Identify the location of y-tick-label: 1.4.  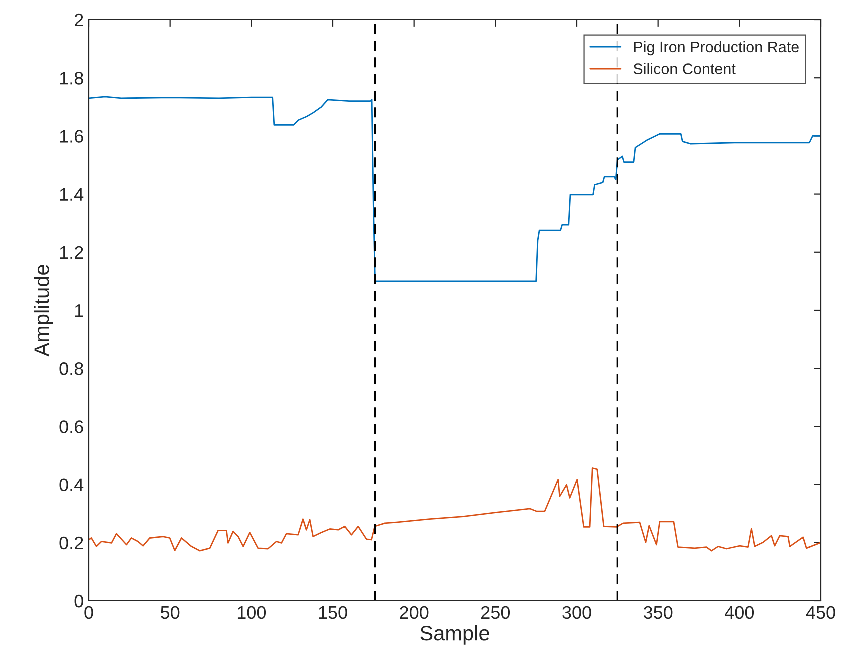
(72, 194).